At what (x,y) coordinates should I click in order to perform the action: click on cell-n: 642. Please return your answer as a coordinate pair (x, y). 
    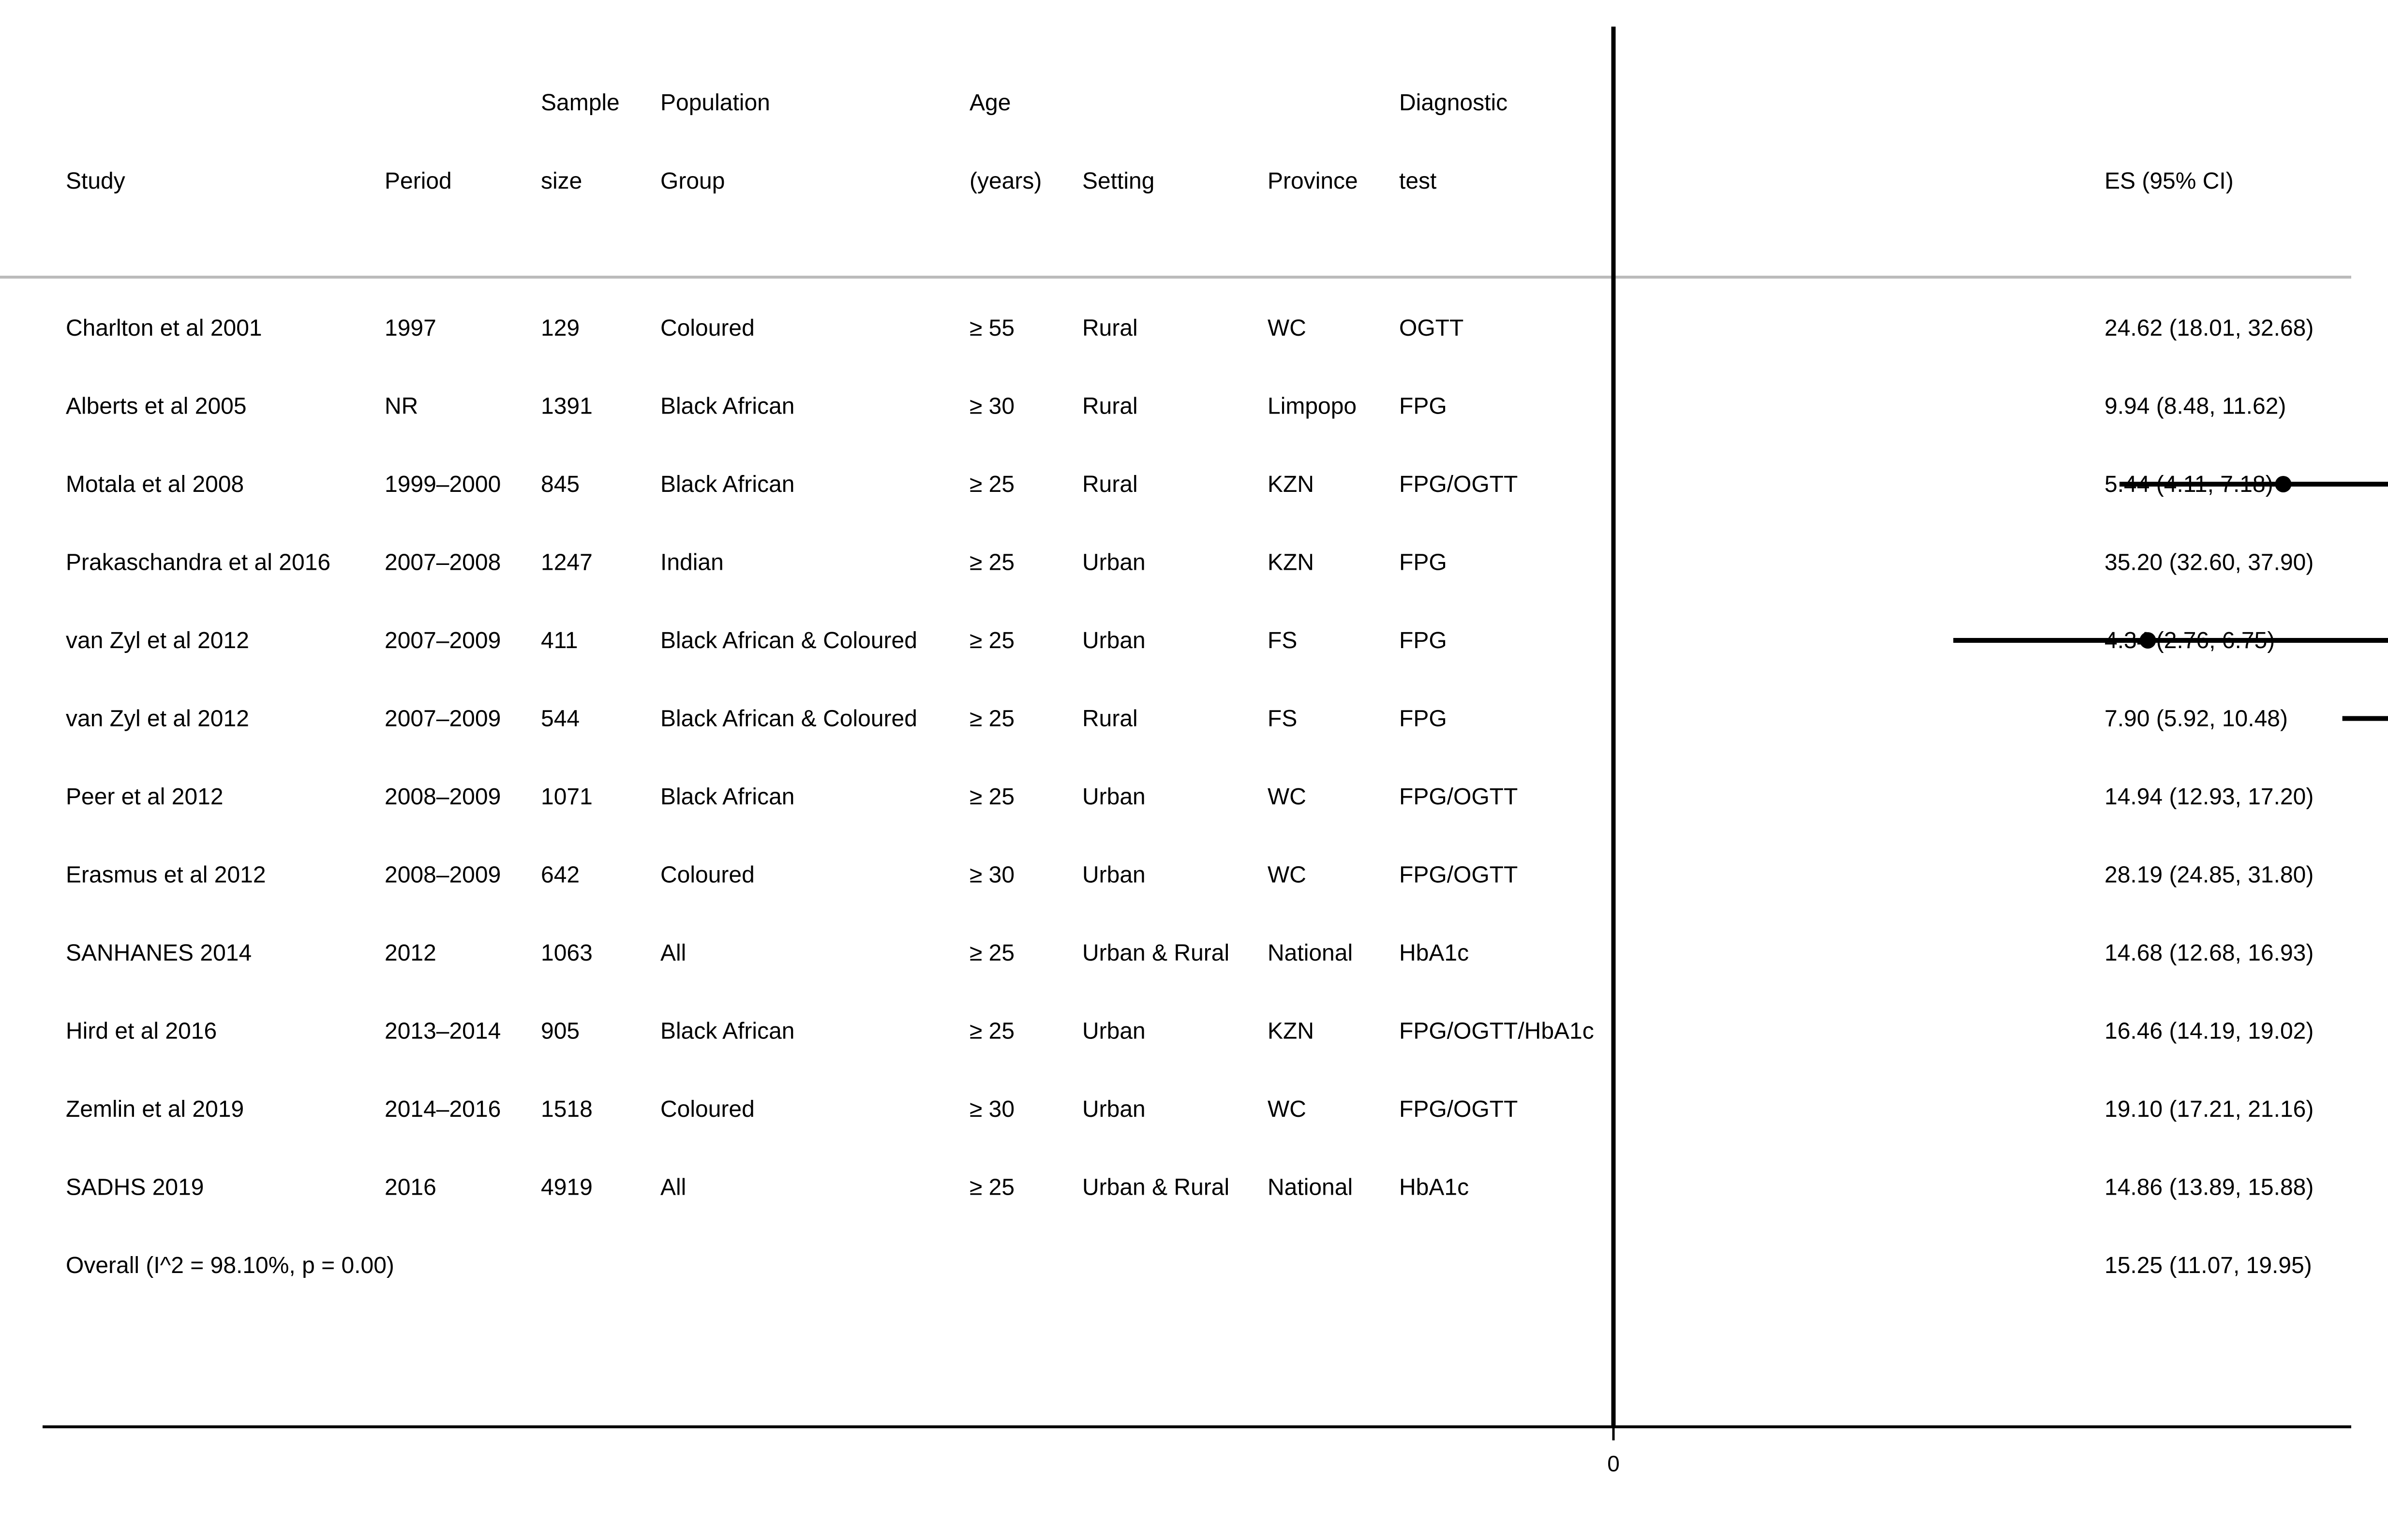
    Looking at the image, I should click on (560, 875).